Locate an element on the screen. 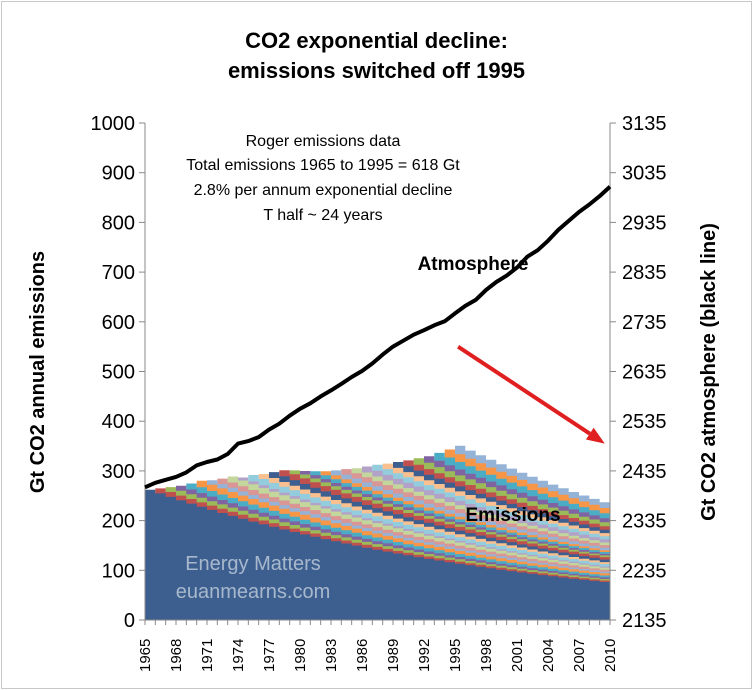  y2-tick-label: 2735 is located at coordinates (644, 323).